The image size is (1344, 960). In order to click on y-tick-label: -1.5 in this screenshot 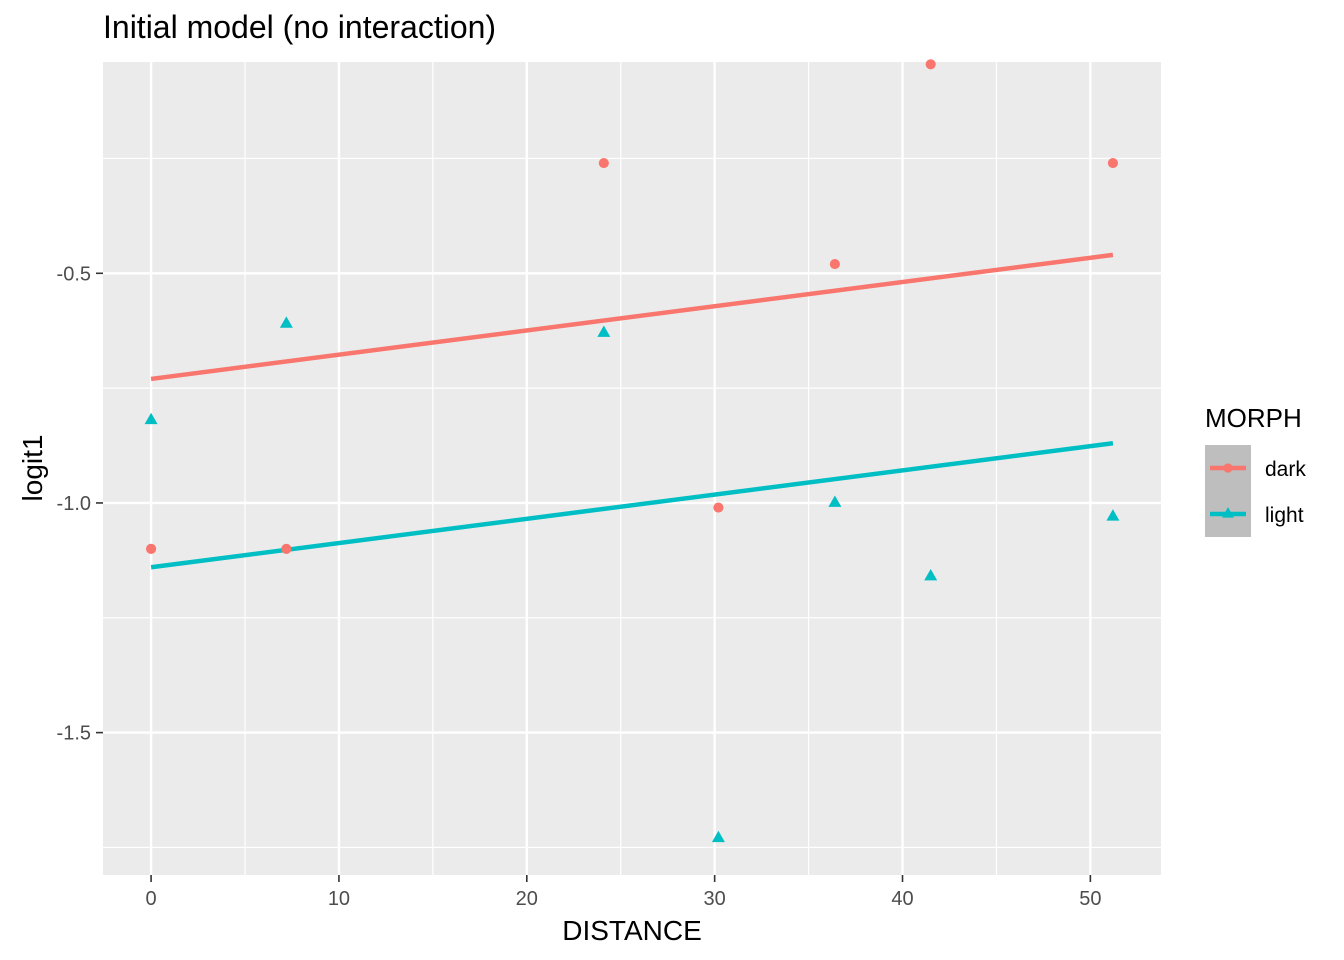, I will do `click(74, 734)`.